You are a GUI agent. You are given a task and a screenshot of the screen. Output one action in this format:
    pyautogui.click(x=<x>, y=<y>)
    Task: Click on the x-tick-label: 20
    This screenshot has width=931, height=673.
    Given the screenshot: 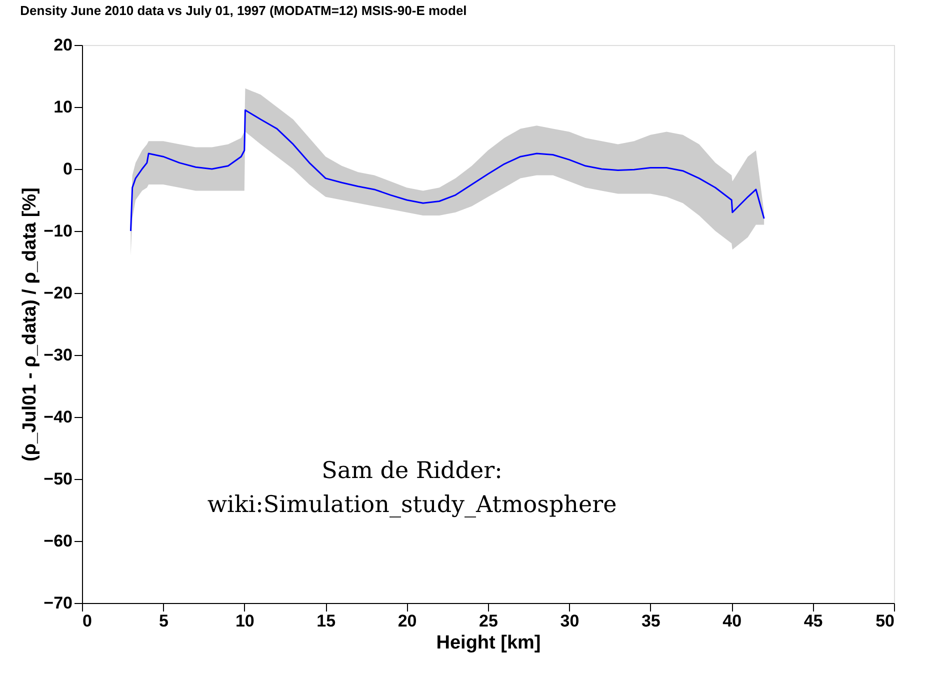 What is the action you would take?
    pyautogui.click(x=407, y=621)
    